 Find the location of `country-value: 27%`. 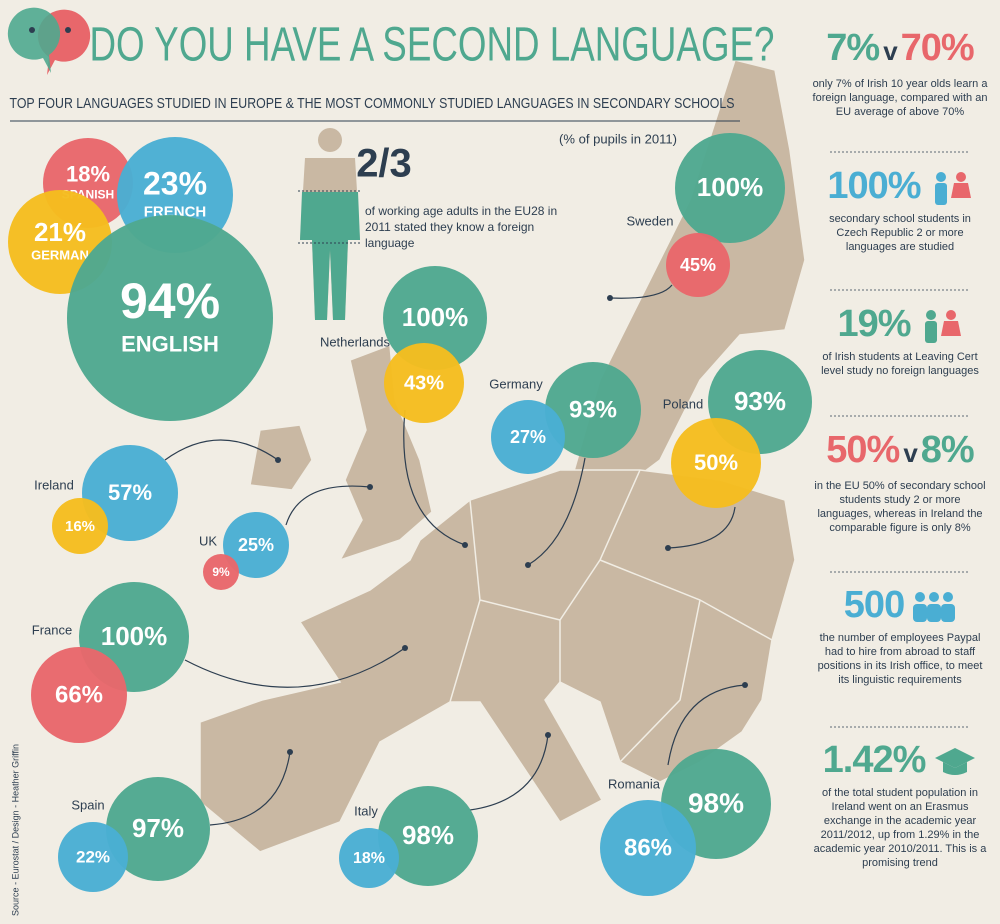

country-value: 27% is located at coordinates (528, 437).